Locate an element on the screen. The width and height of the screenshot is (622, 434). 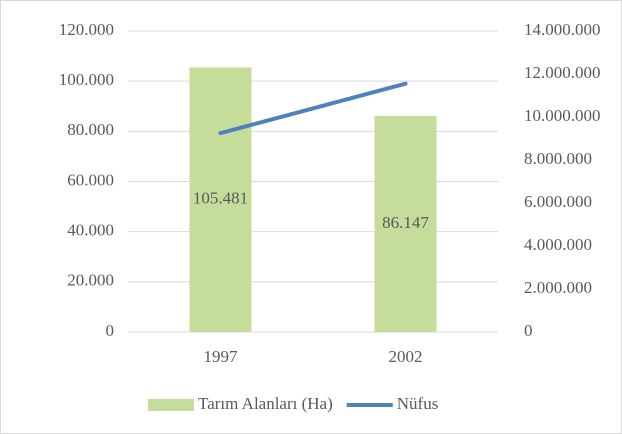
legend-swatch is located at coordinates (171, 405).